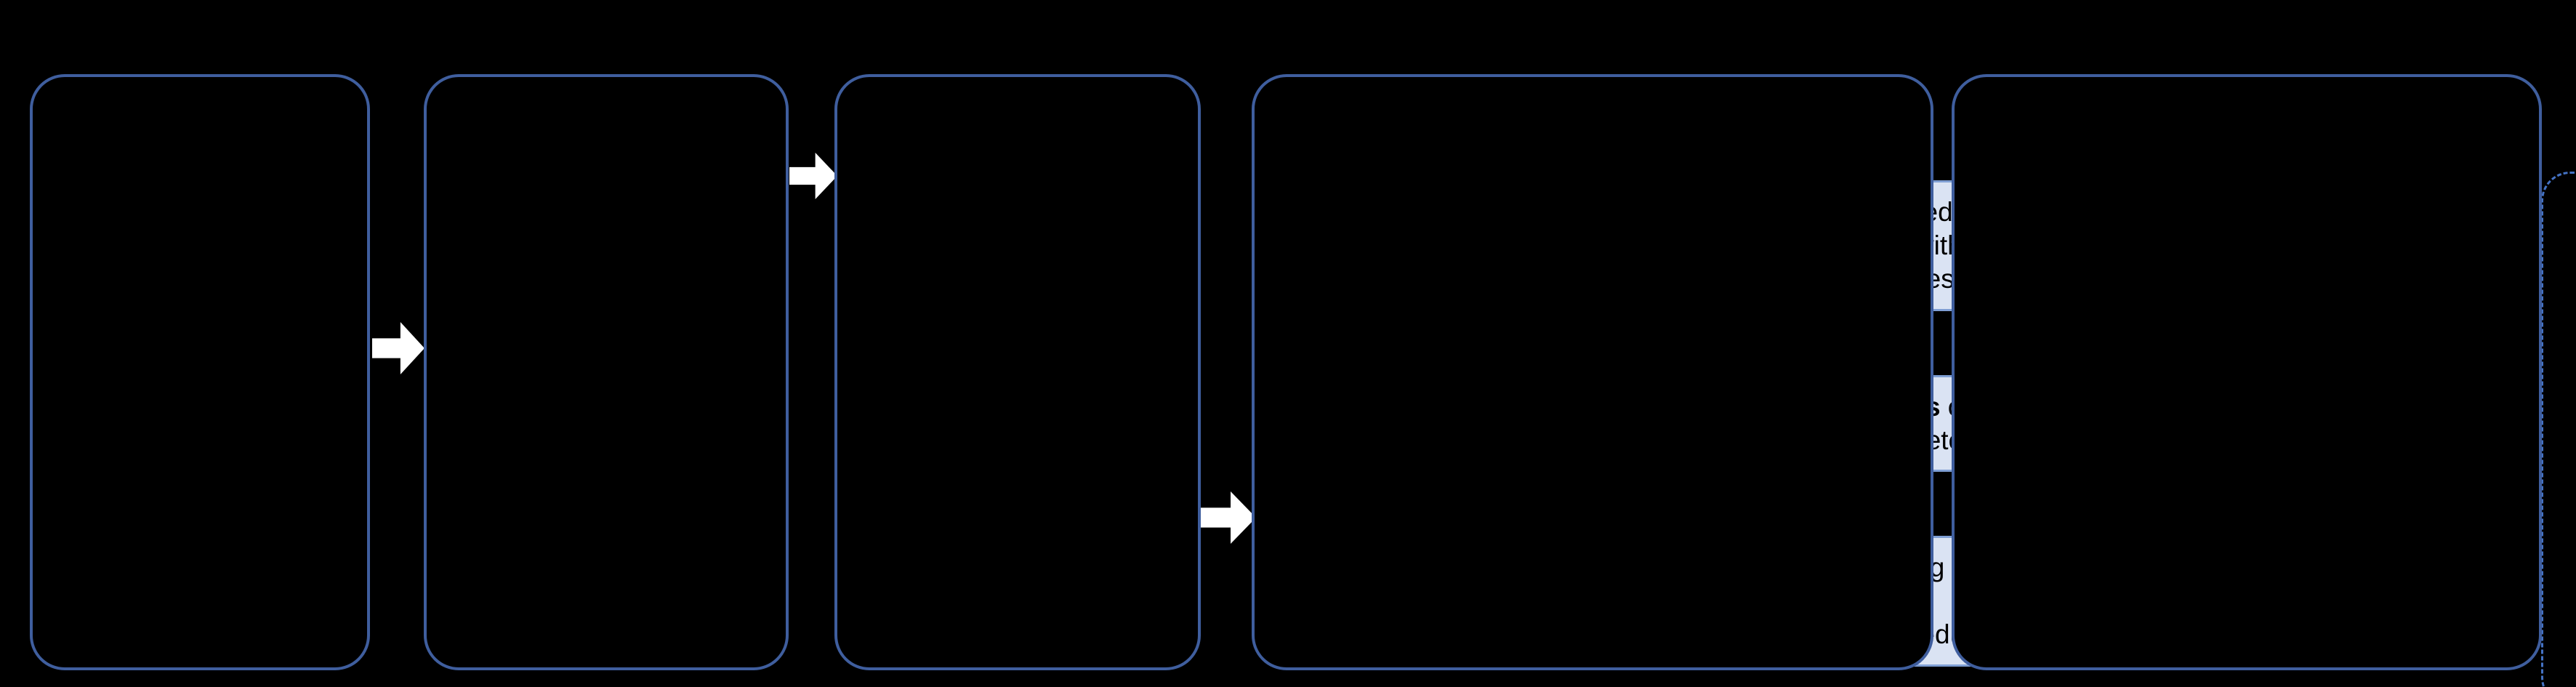 This screenshot has height=687, width=2576. I want to click on scatter-title: Threshold interaction, so click(2573, 249).